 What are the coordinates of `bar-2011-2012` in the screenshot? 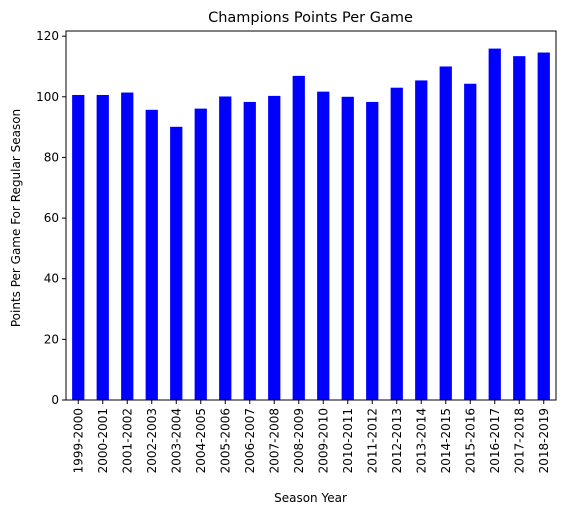 It's located at (372, 250).